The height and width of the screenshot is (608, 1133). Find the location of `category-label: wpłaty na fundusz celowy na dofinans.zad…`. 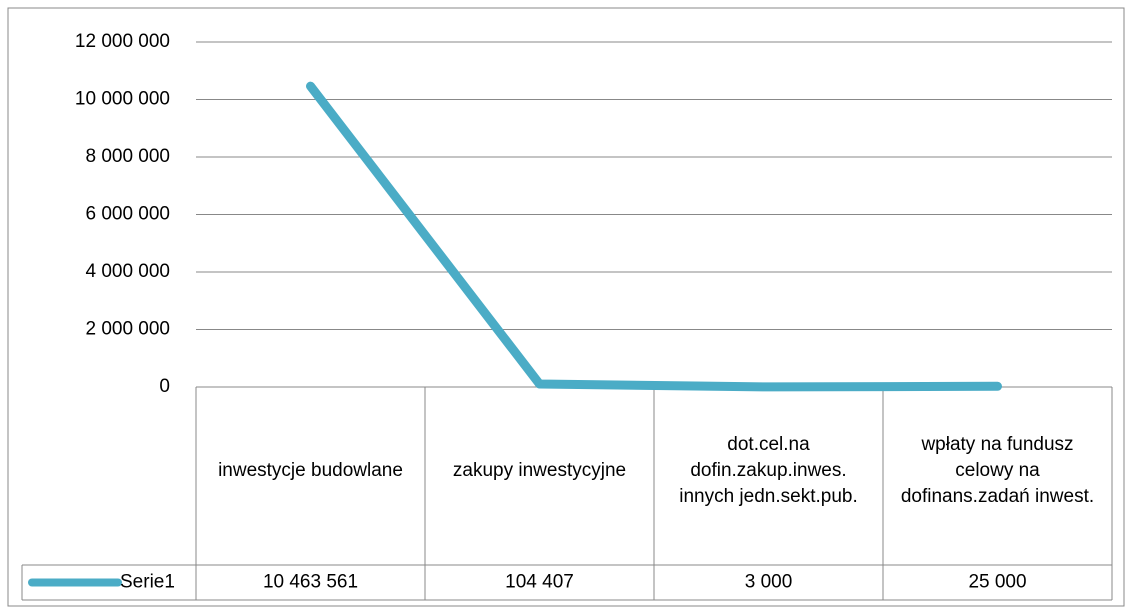

category-label: wpłaty na fundusz celowy na dofinans.zad… is located at coordinates (997, 470).